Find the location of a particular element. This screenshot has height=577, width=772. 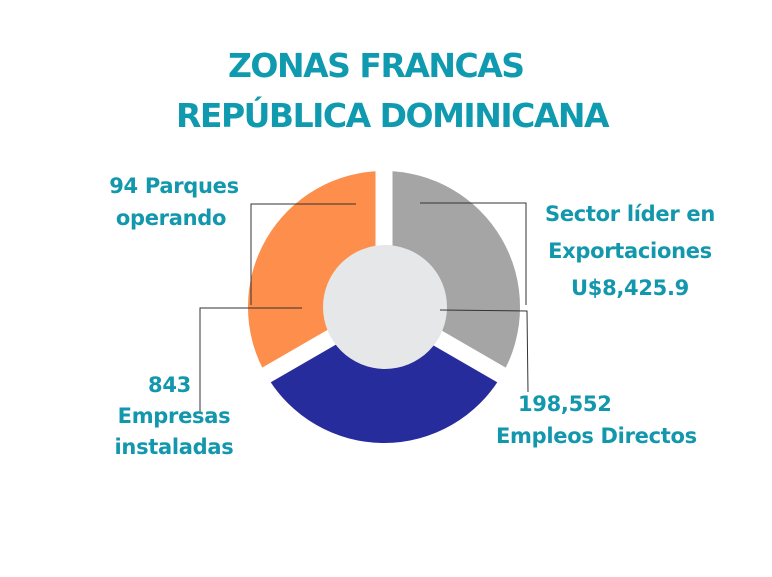

label-empresas-line1: 843 is located at coordinates (169, 385).